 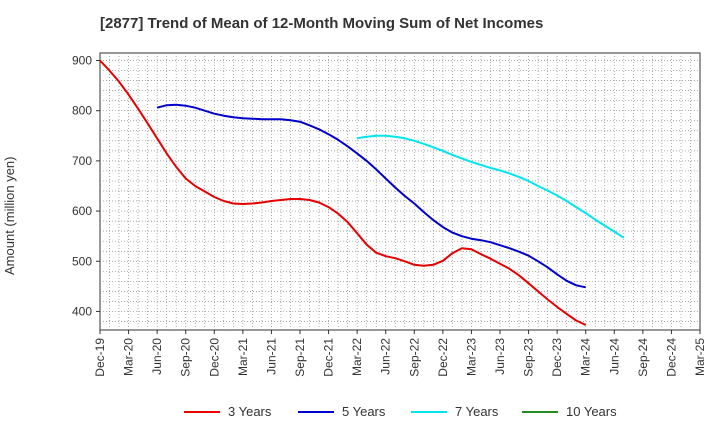 I want to click on y-tick-label: 800, so click(x=82, y=111).